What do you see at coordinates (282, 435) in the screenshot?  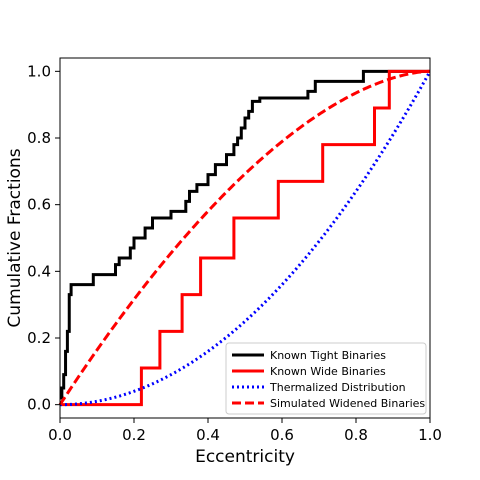 I see `x-tick-label: 0.6` at bounding box center [282, 435].